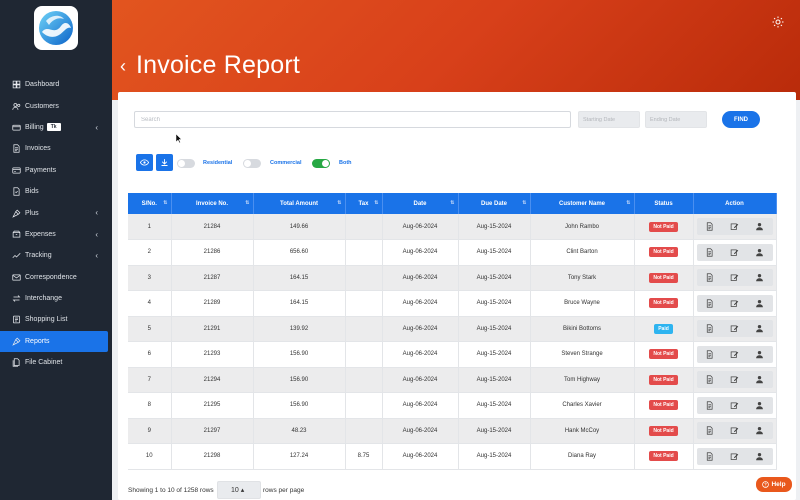 This screenshot has width=800, height=500. What do you see at coordinates (420, 203) in the screenshot?
I see `column-header-date: Date ⇅` at bounding box center [420, 203].